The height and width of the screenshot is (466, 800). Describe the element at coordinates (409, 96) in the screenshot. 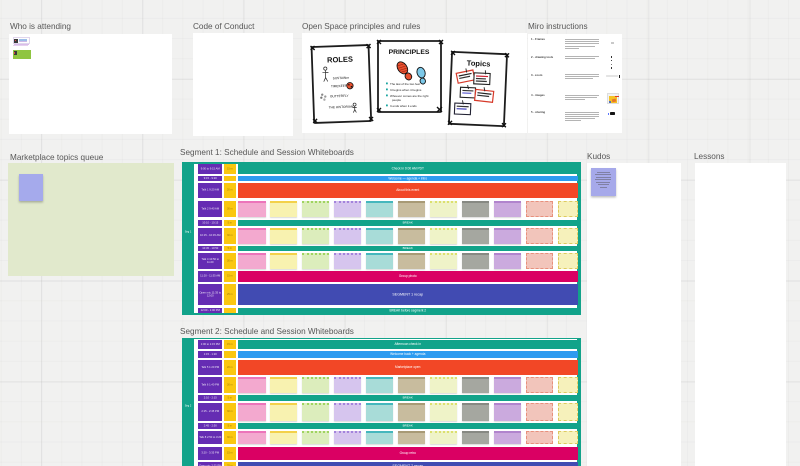

I see `svg-text: Whoever comes are the right` at that location.